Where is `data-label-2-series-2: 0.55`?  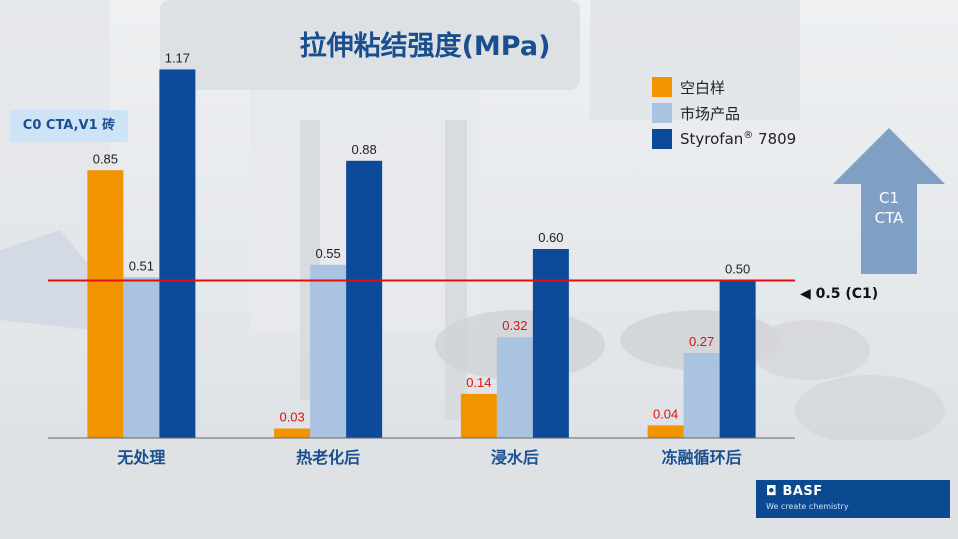
data-label-2-series-2: 0.55 is located at coordinates (327, 253).